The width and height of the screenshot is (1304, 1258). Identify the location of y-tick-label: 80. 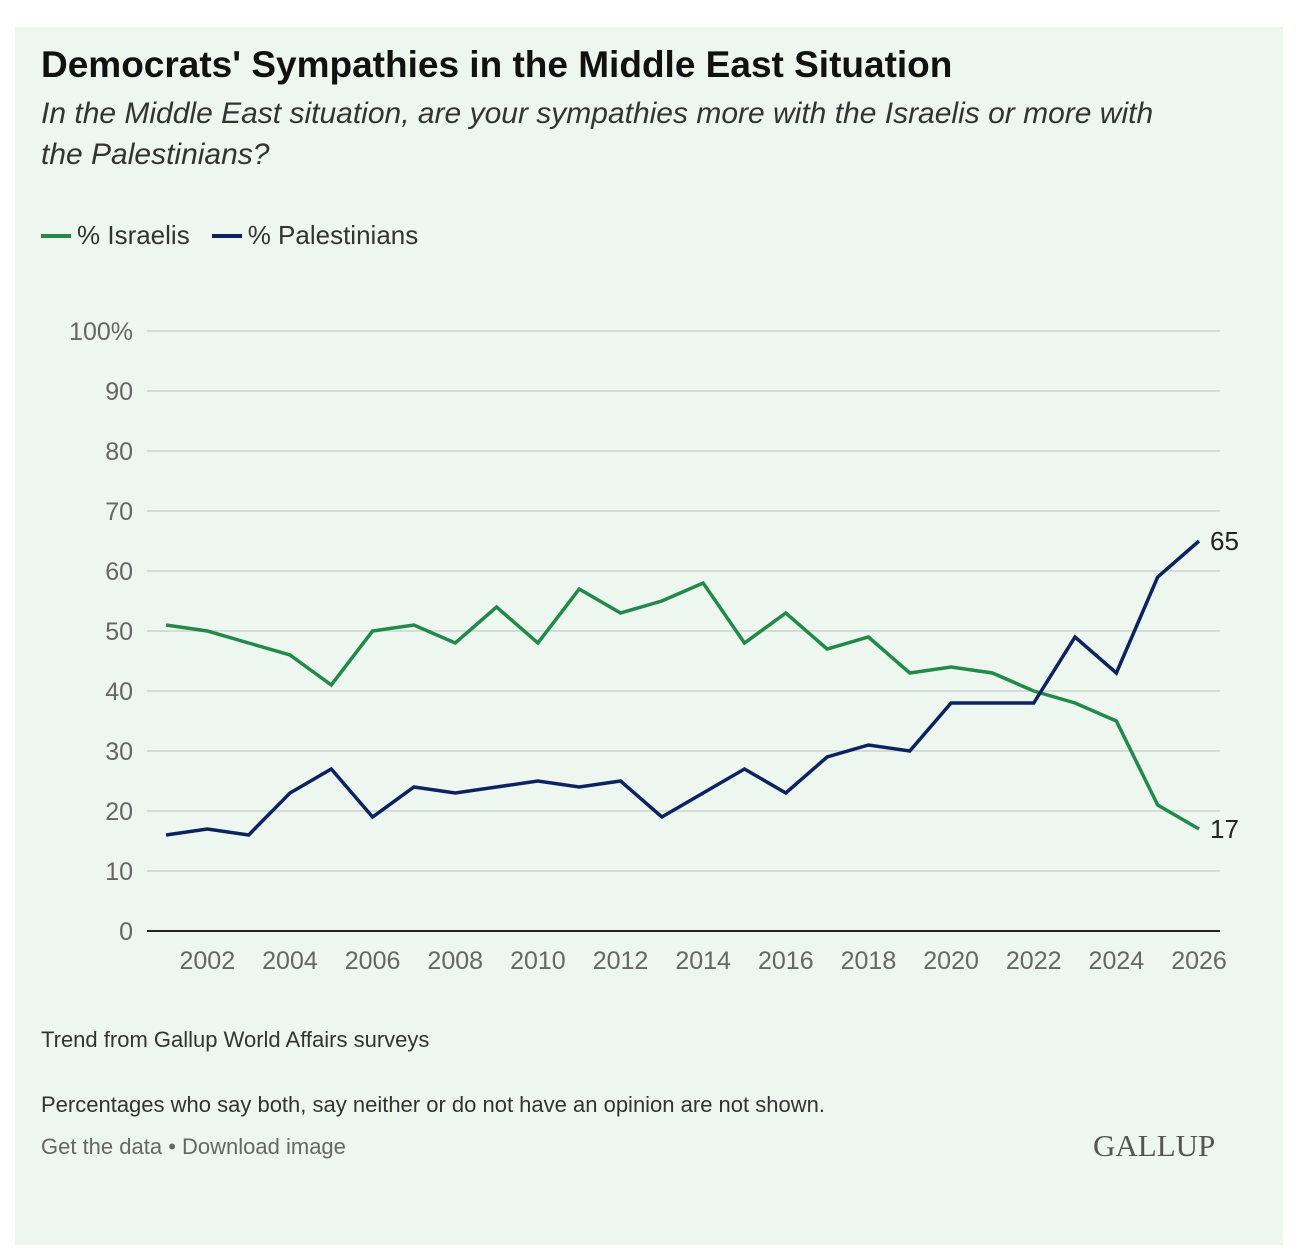
(119, 452).